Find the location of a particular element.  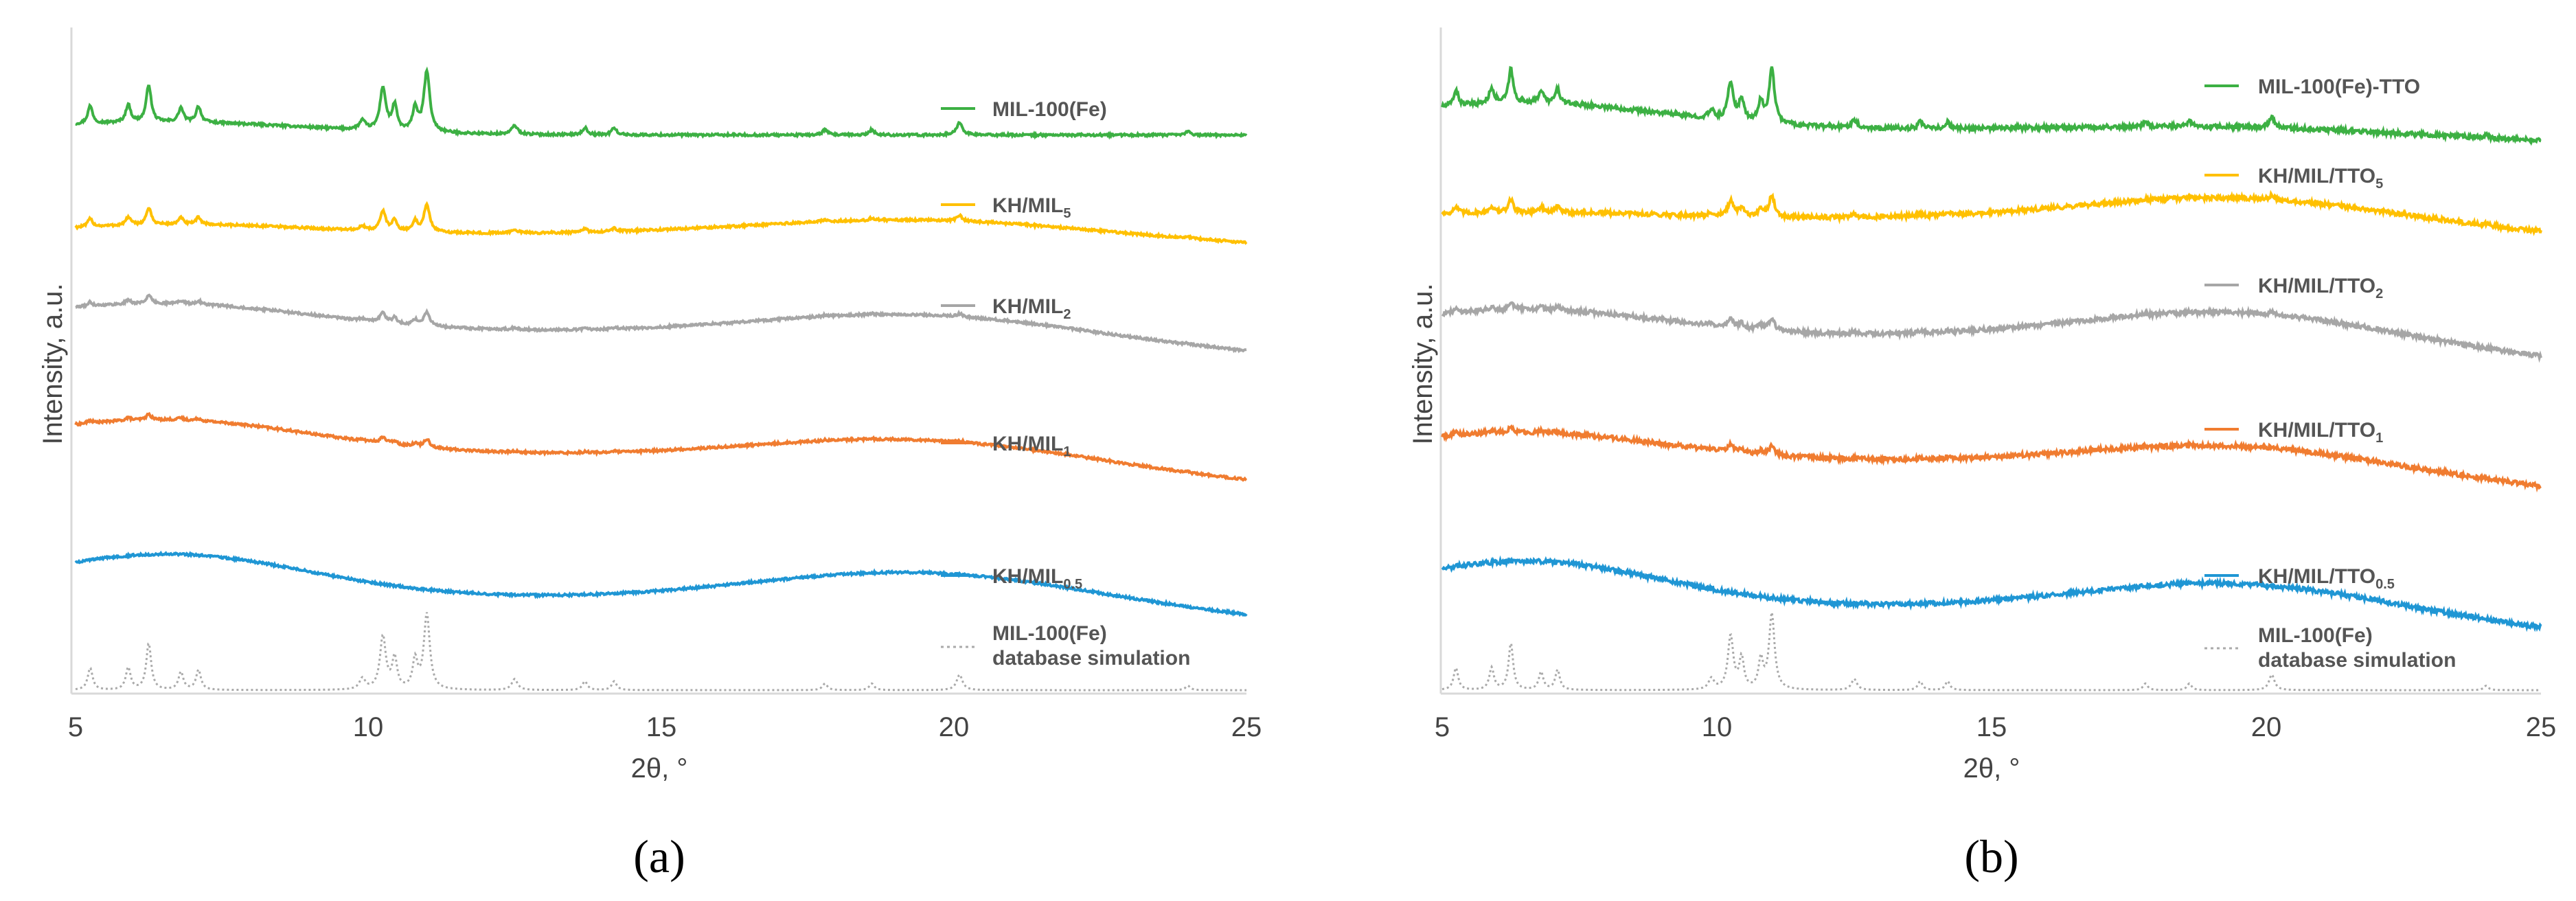

legend-item: MIL-100(Fe)-TTO is located at coordinates (2312, 87).